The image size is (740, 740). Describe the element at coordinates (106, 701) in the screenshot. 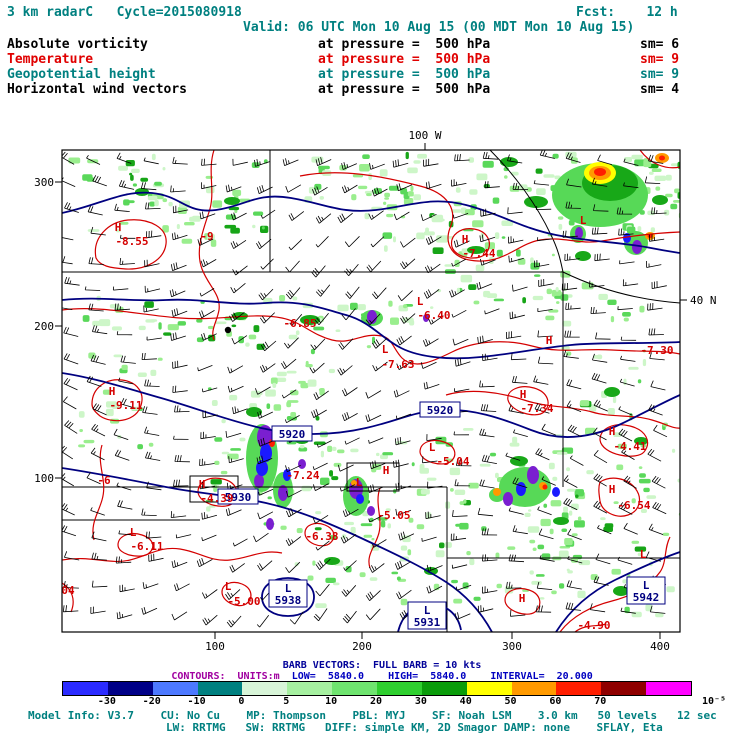

I see `colorbar-tick-label: -30` at that location.